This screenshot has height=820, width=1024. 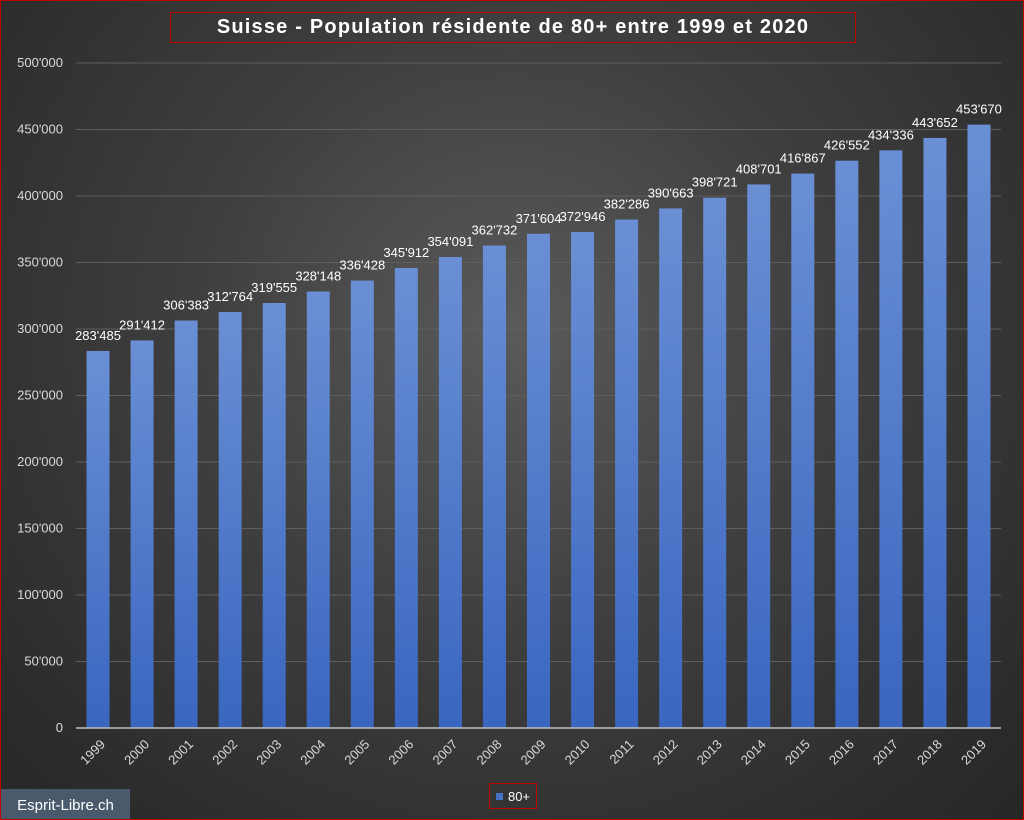 I want to click on x-tick-label: 2002, so click(x=224, y=752).